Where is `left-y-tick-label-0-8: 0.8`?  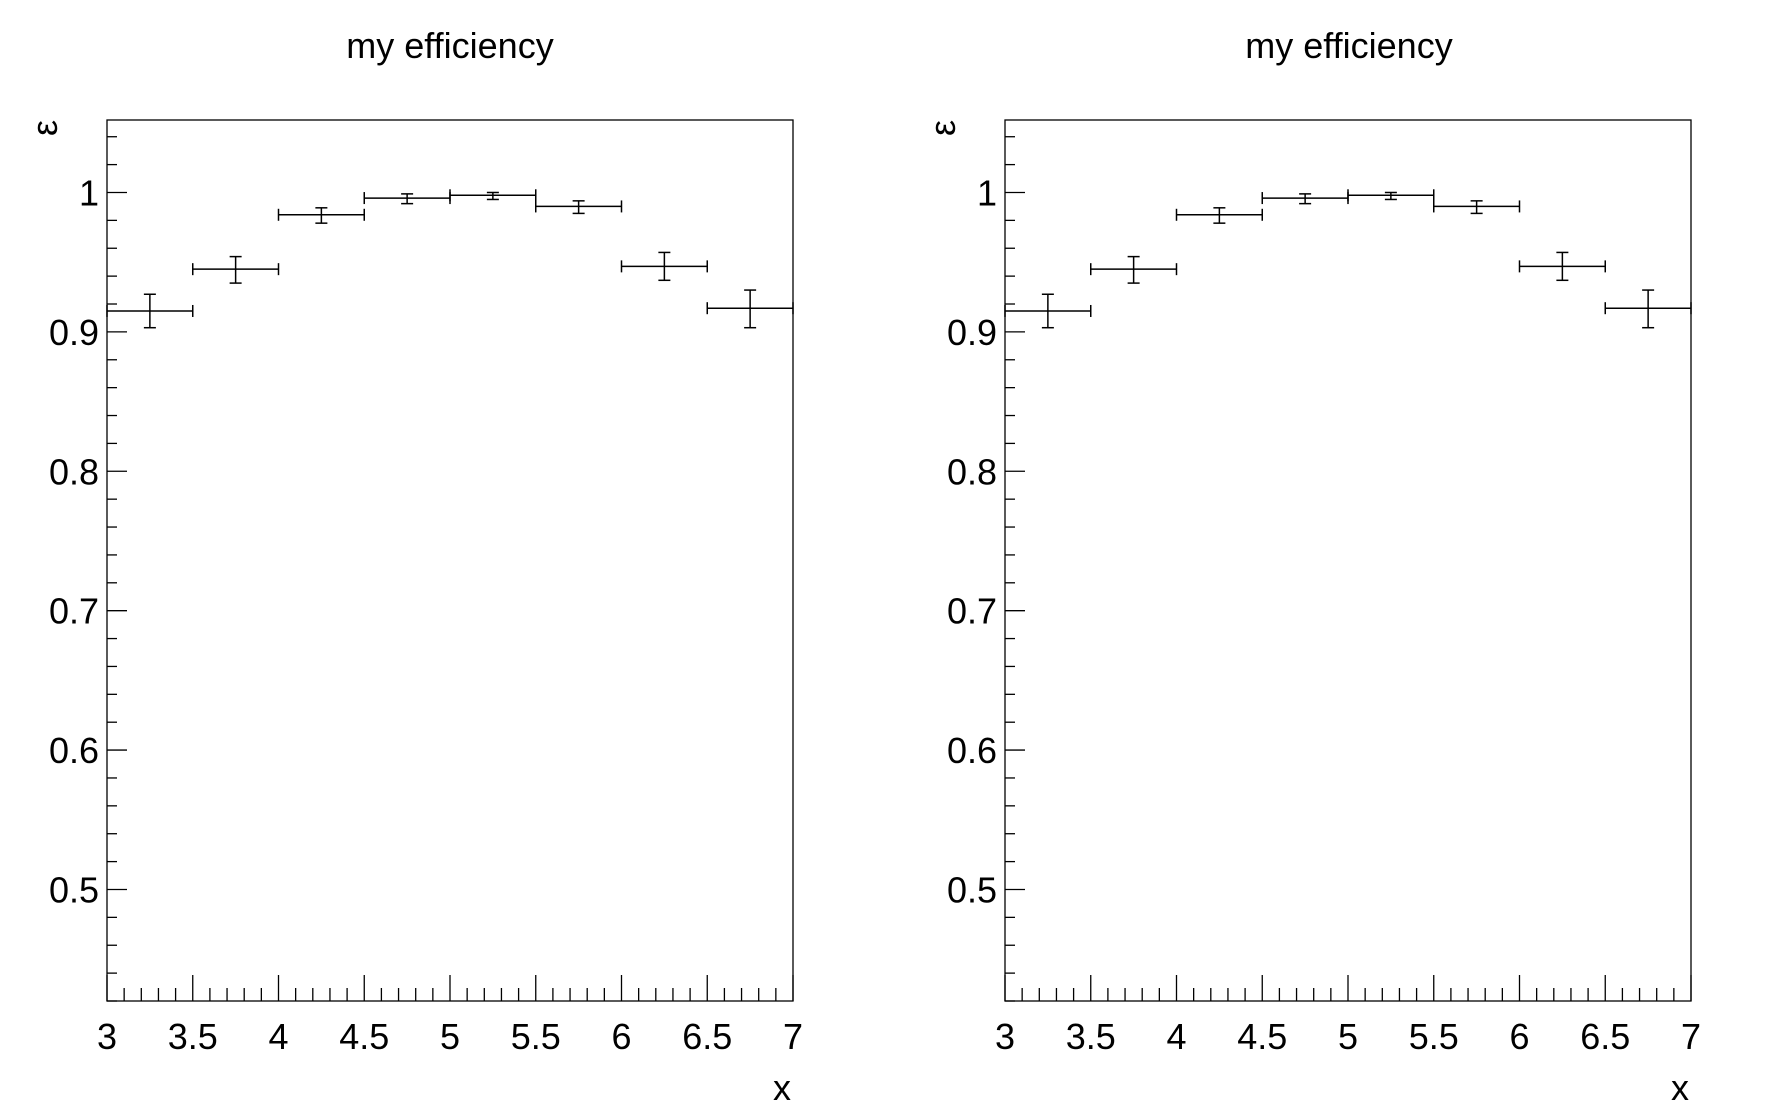
left-y-tick-label-0-8: 0.8 is located at coordinates (74, 471).